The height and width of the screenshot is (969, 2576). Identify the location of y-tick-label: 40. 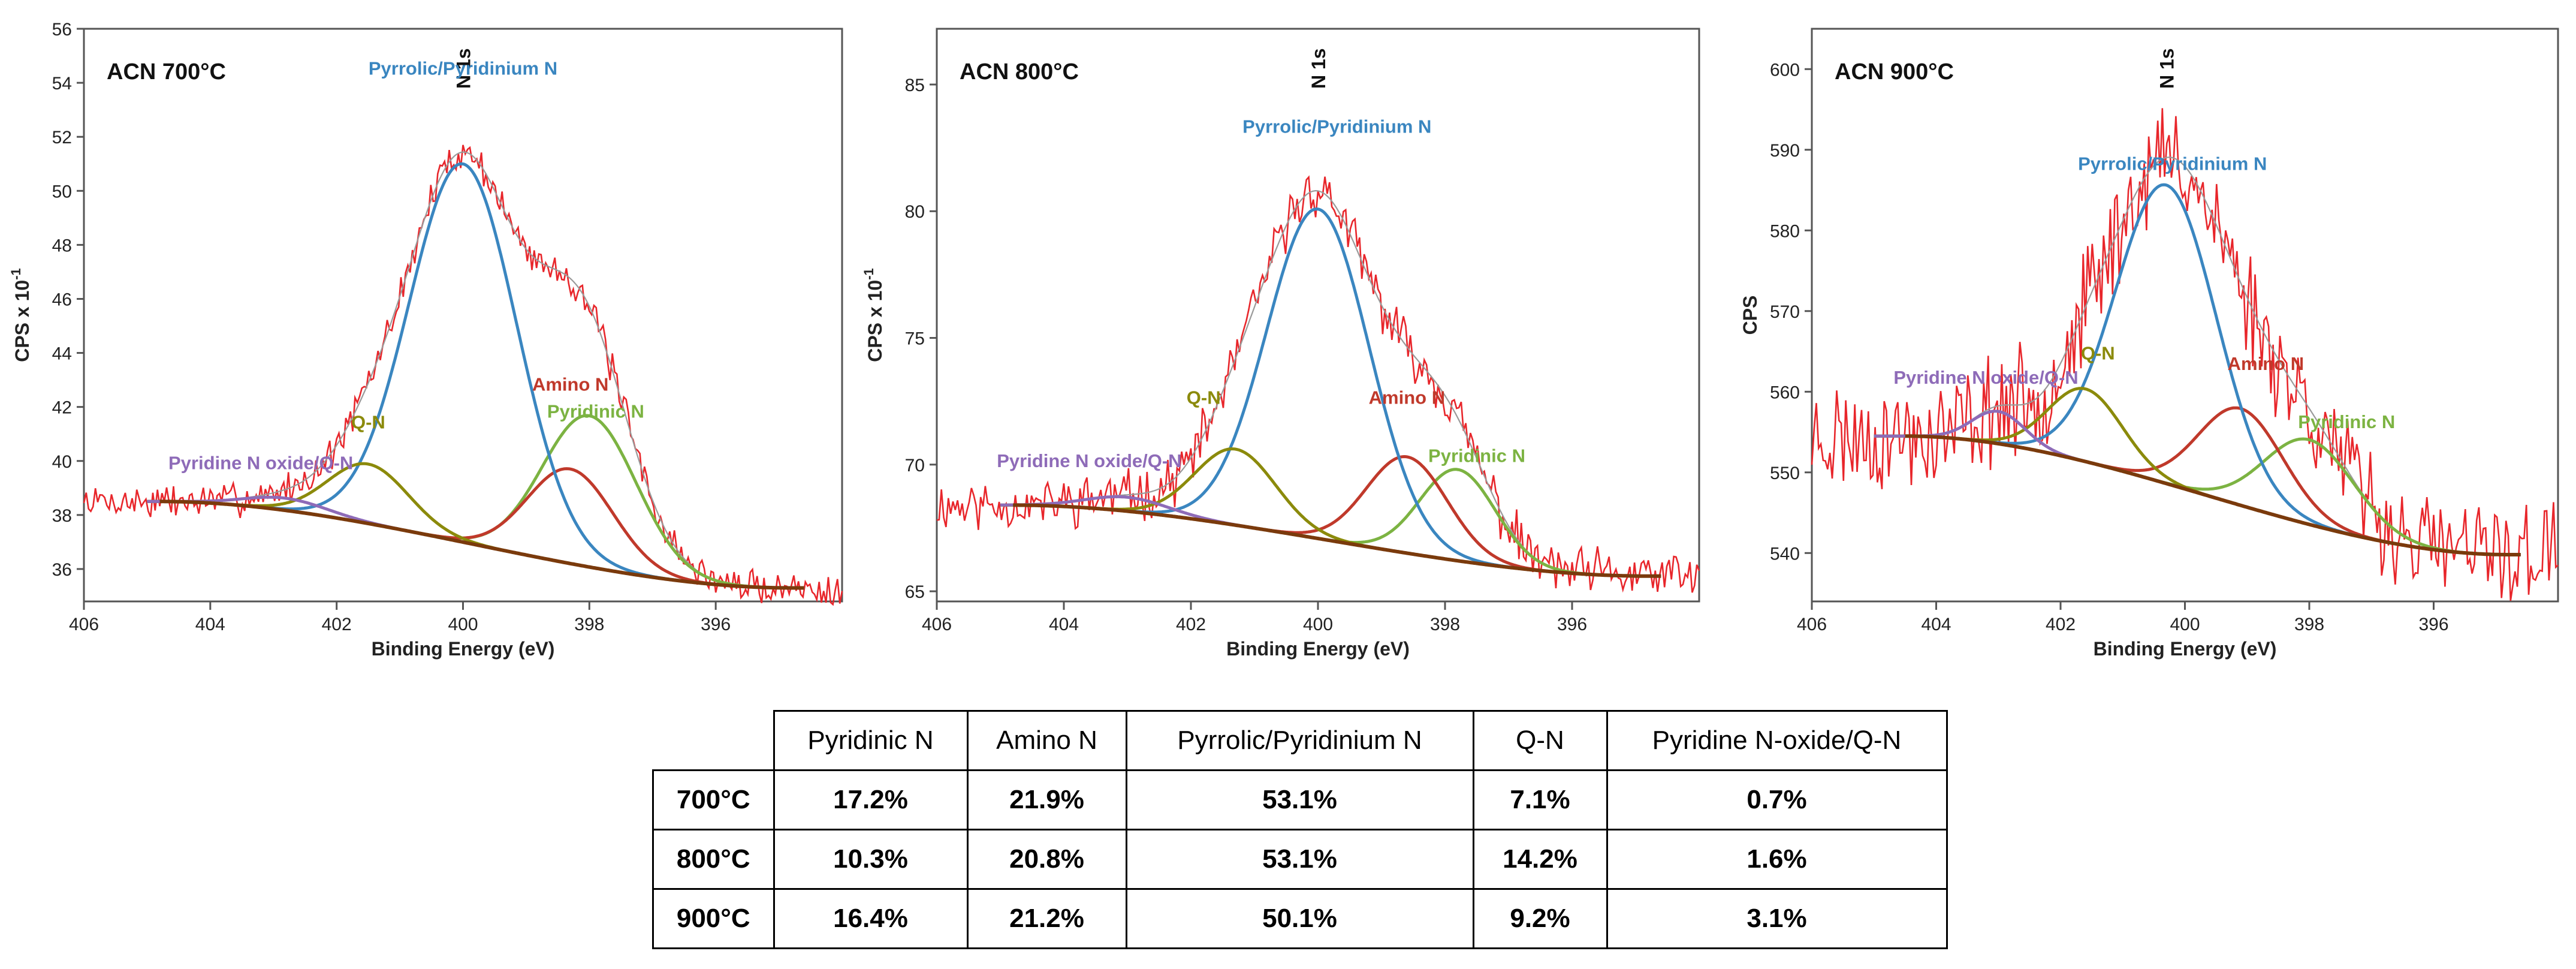
(62, 462).